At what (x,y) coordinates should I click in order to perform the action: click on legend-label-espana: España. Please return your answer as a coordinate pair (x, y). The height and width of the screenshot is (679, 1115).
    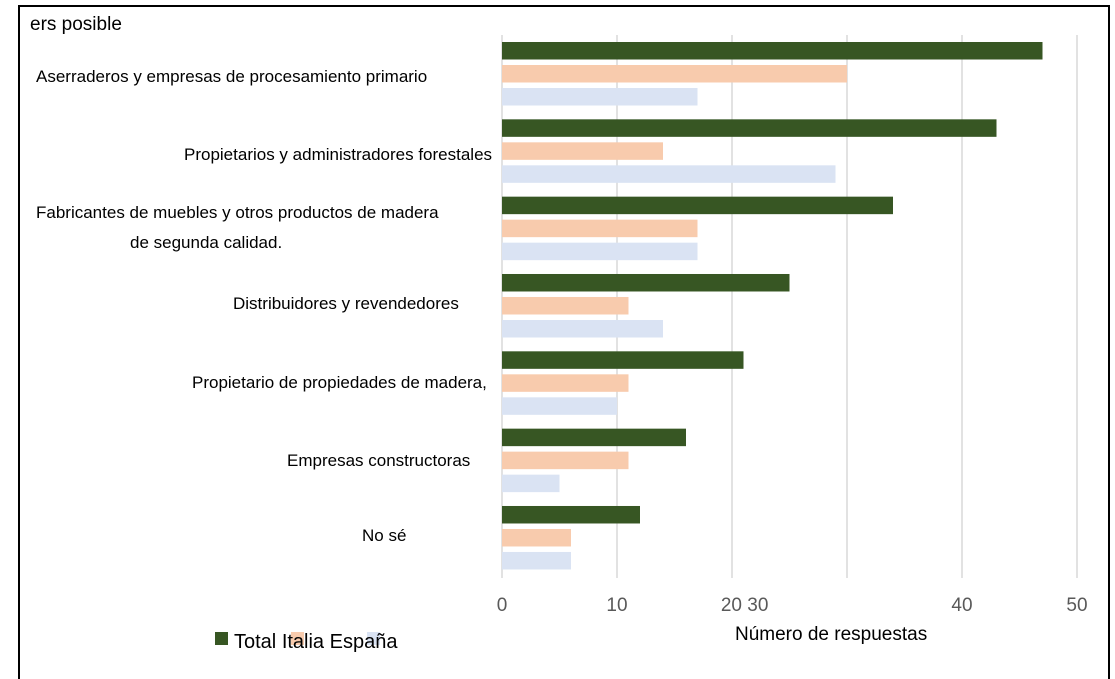
    Looking at the image, I should click on (363, 642).